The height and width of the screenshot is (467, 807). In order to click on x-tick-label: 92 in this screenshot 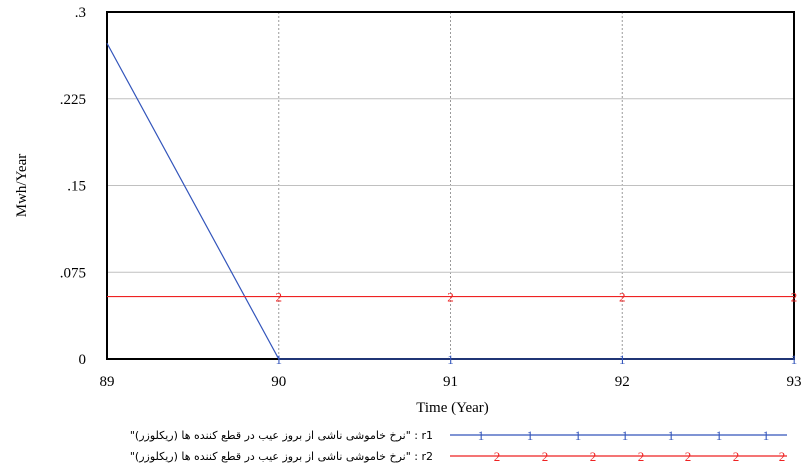, I will do `click(622, 382)`.